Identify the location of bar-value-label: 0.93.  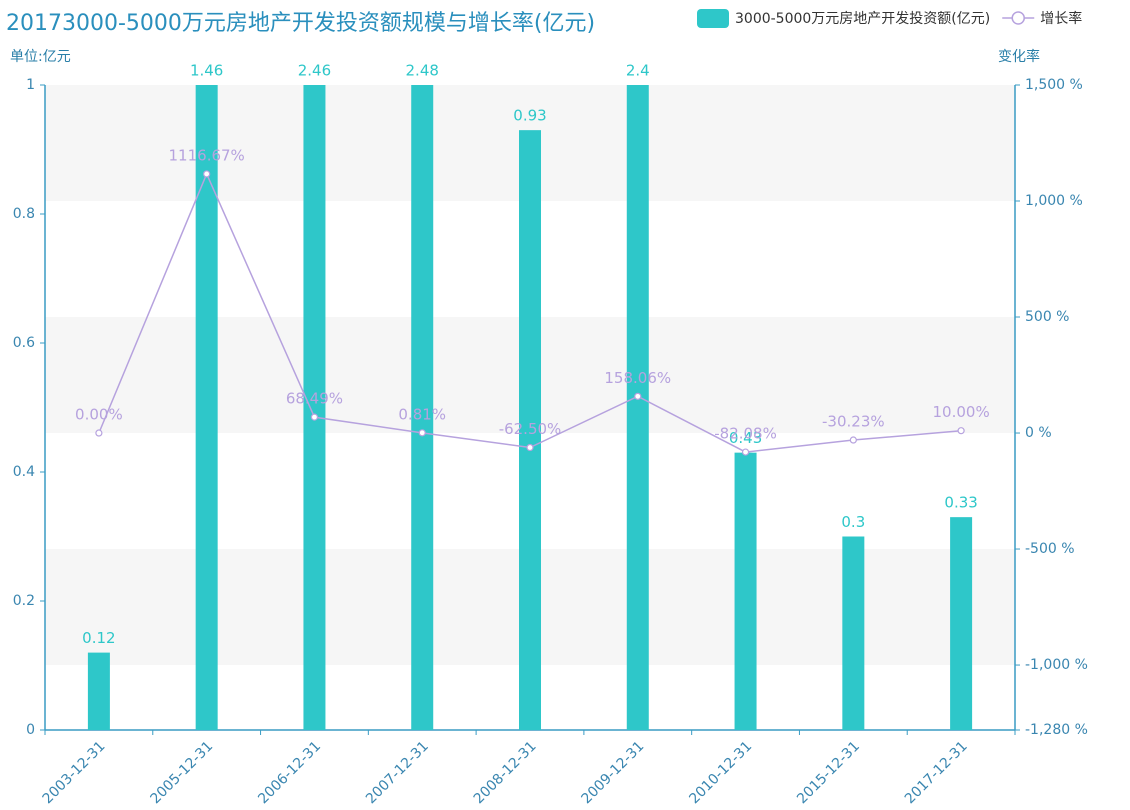
(529, 116).